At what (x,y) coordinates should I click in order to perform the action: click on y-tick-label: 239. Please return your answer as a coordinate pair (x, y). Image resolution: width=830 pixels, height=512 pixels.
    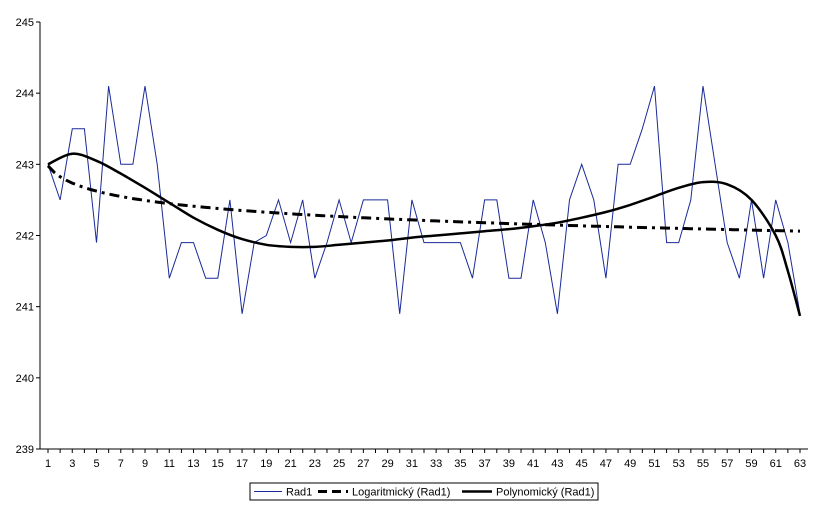
    Looking at the image, I should click on (25, 450).